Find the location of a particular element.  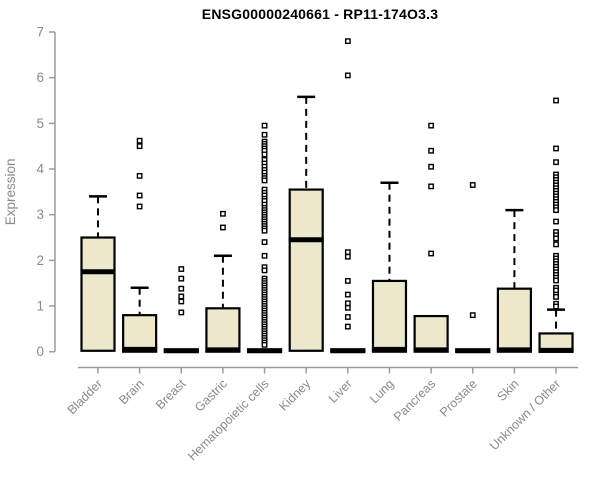

box-bladder is located at coordinates (98, 273).